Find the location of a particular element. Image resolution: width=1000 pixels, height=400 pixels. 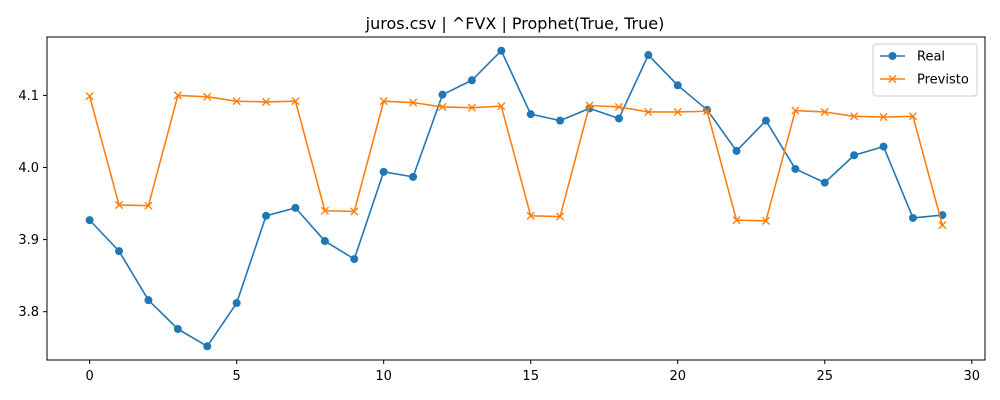

x-tick-label: 15 is located at coordinates (530, 376).